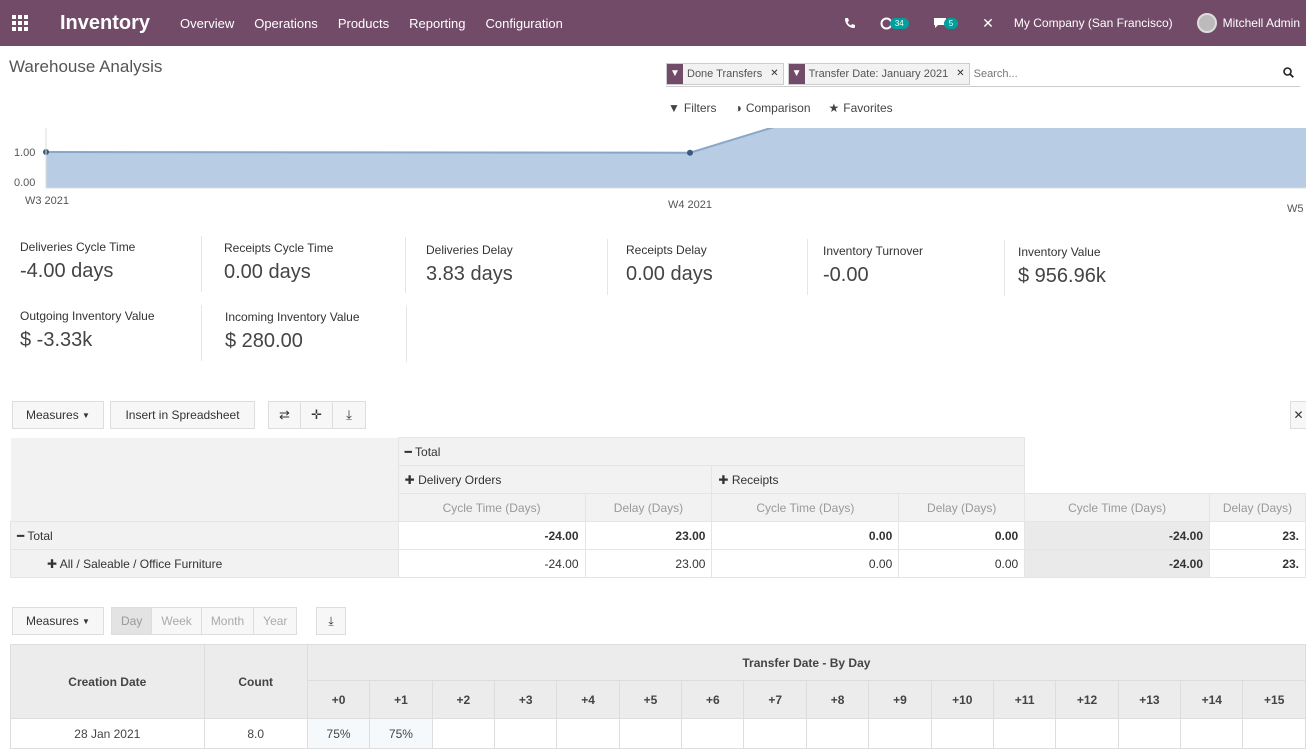 The height and width of the screenshot is (750, 1306). Describe the element at coordinates (363, 23) in the screenshot. I see `menu-products: Products` at that location.